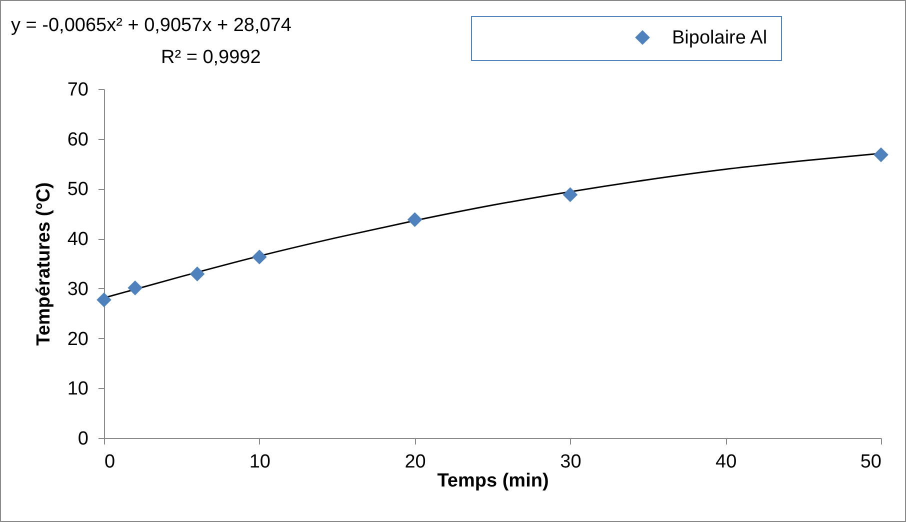 Image resolution: width=906 pixels, height=522 pixels. I want to click on x-tick-label: 40, so click(726, 462).